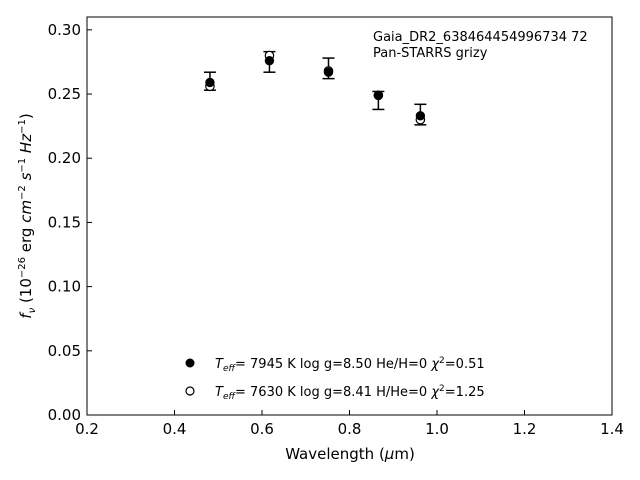 Image resolution: width=640 pixels, height=480 pixels. I want to click on legend-marker-open, so click(190, 391).